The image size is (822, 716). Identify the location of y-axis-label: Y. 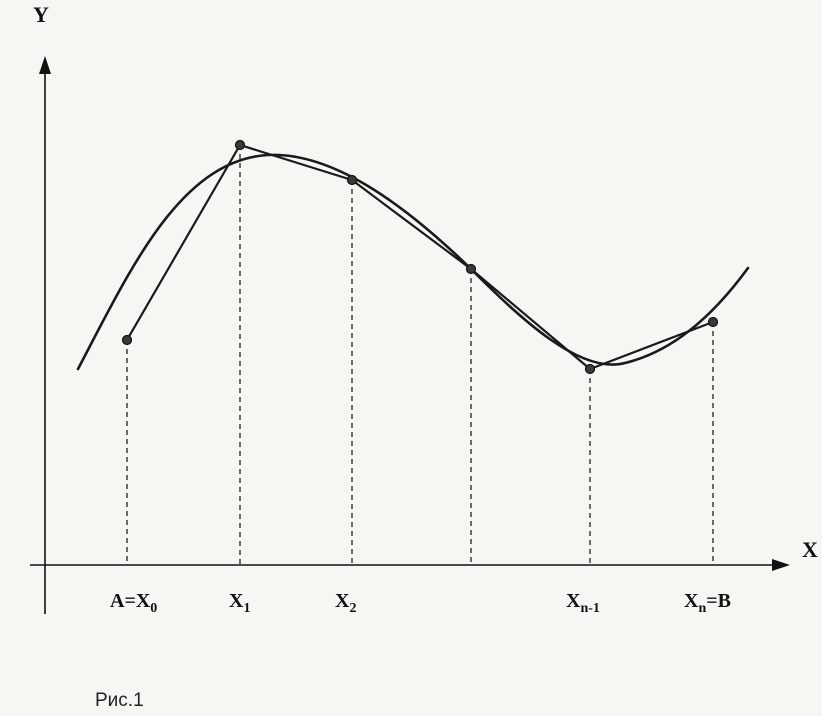
(41, 14).